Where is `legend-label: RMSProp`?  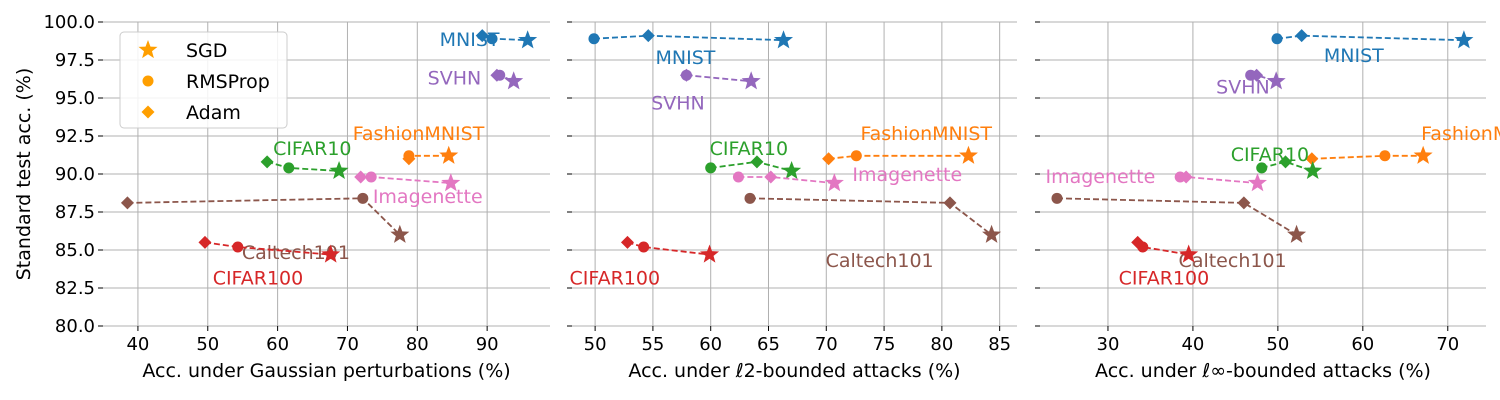
legend-label: RMSProp is located at coordinates (228, 82).